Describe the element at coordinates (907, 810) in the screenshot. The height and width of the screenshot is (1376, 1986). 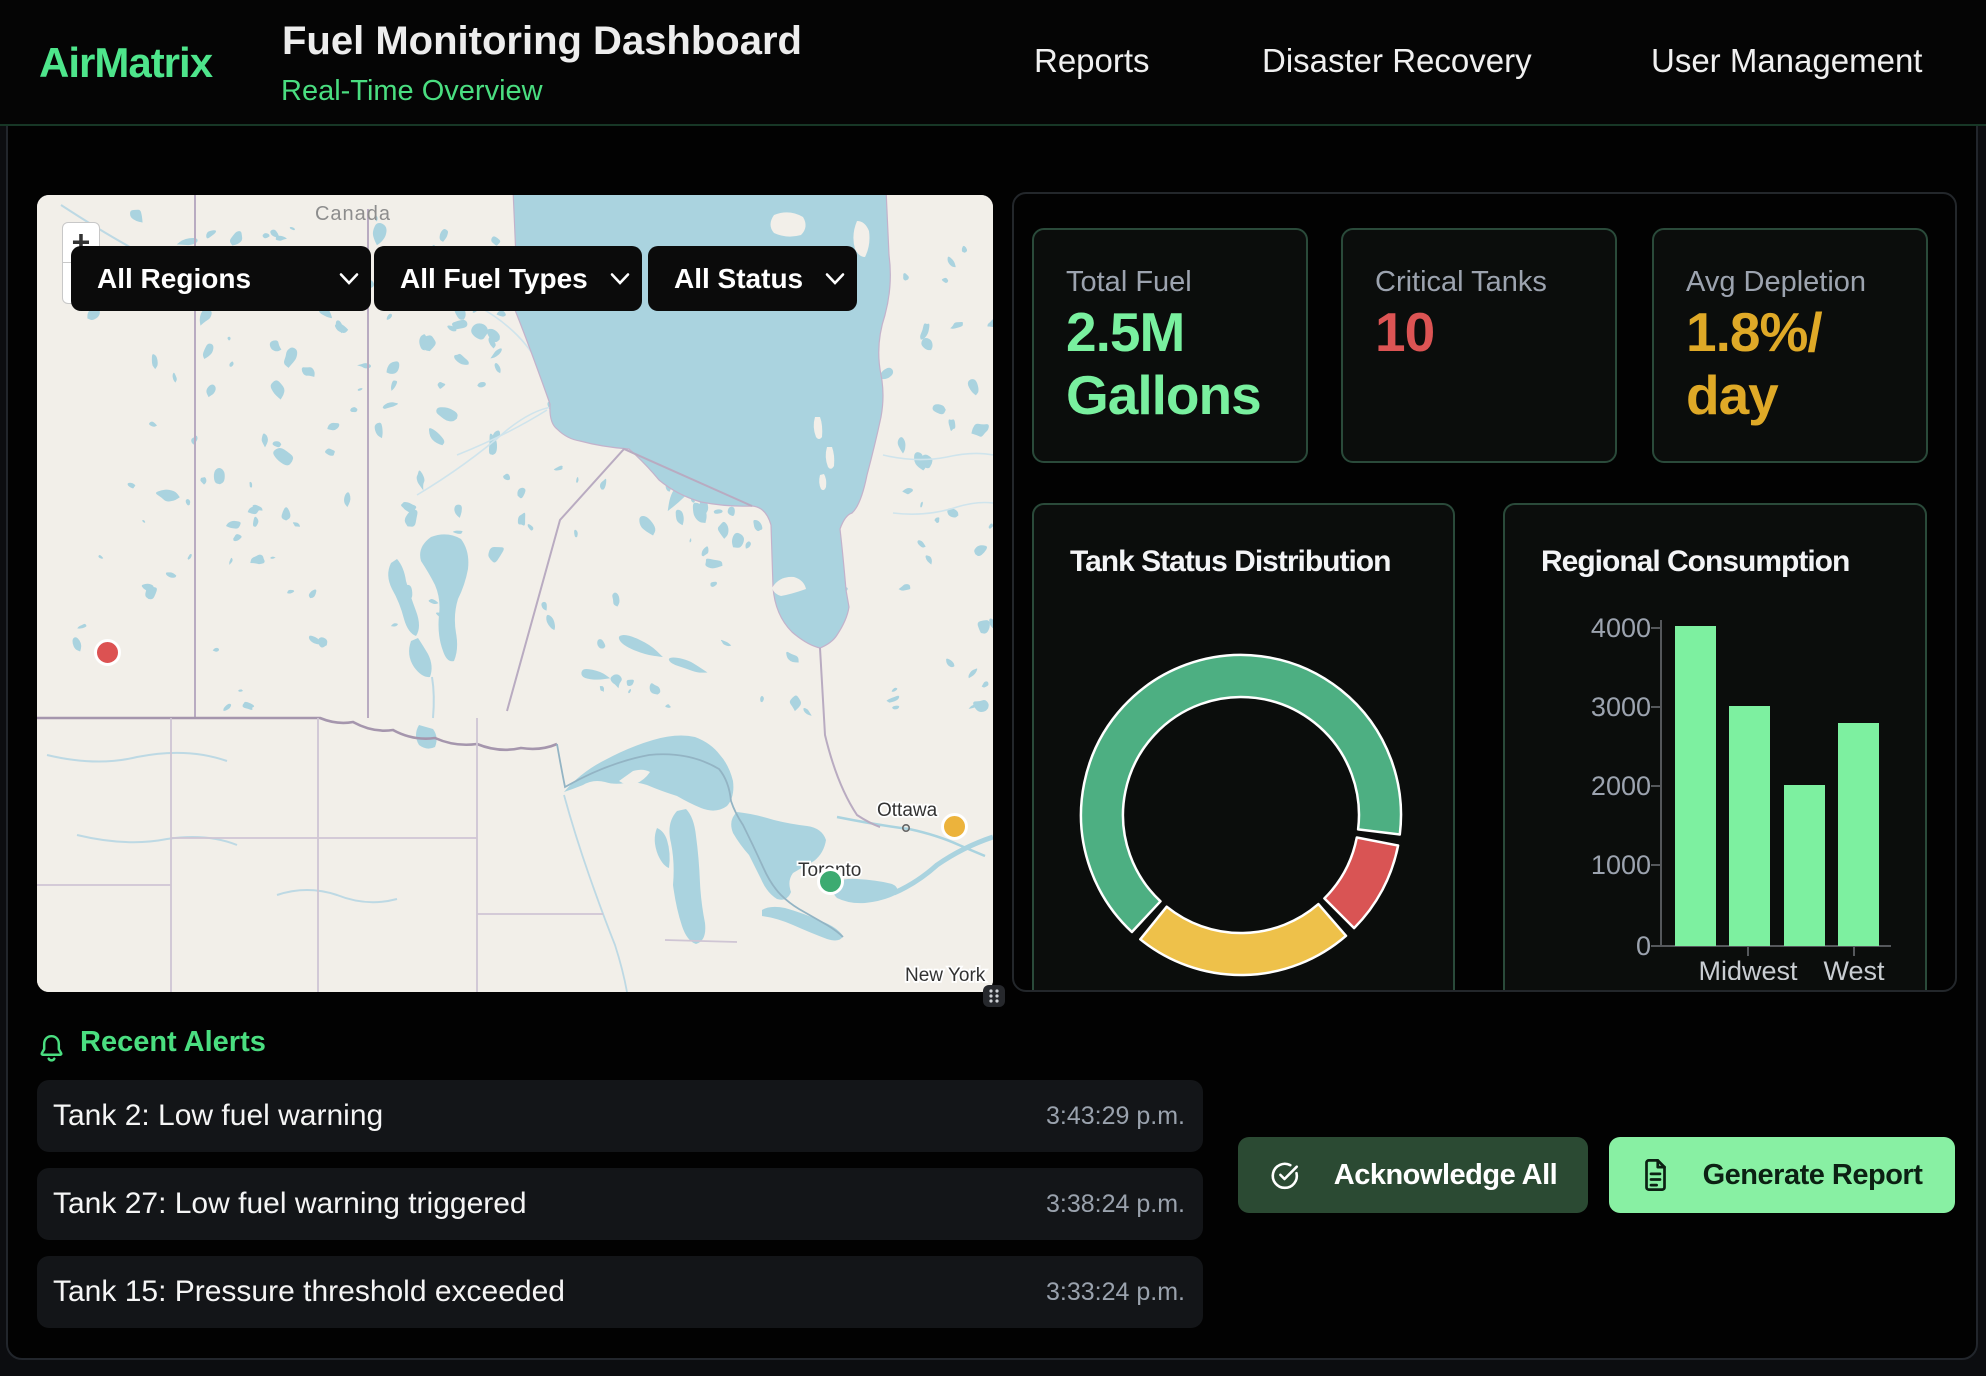
I see `svg-text: Ottawa` at that location.